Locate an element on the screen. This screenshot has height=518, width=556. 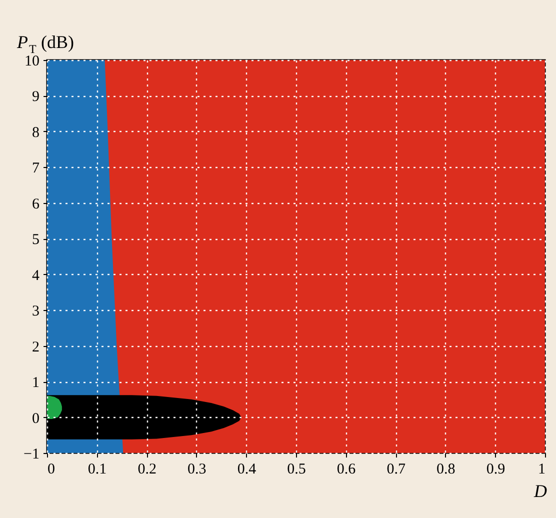
y-tick-label: 8 is located at coordinates (36, 132).